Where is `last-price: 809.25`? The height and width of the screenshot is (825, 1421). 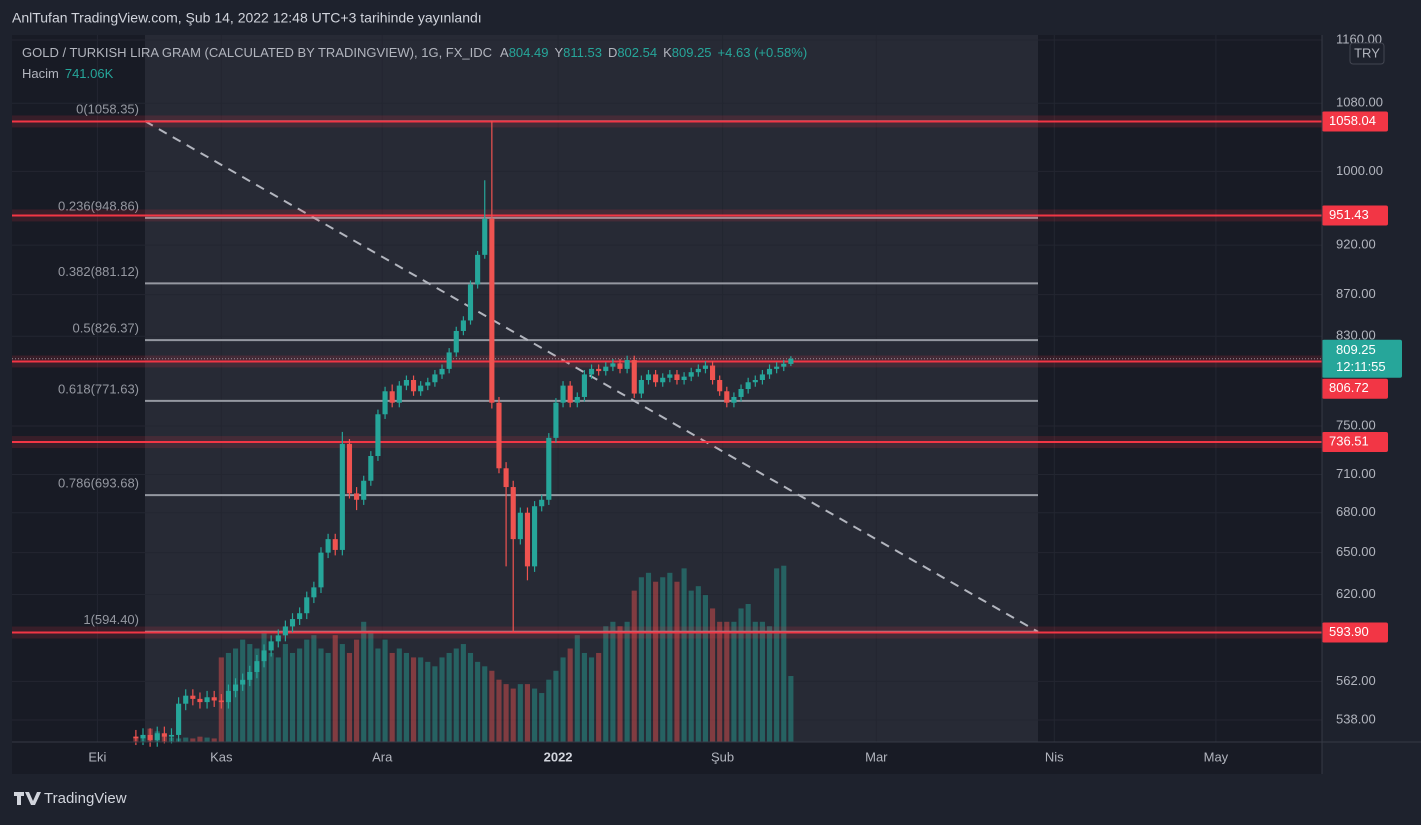
last-price: 809.25 is located at coordinates (1356, 349).